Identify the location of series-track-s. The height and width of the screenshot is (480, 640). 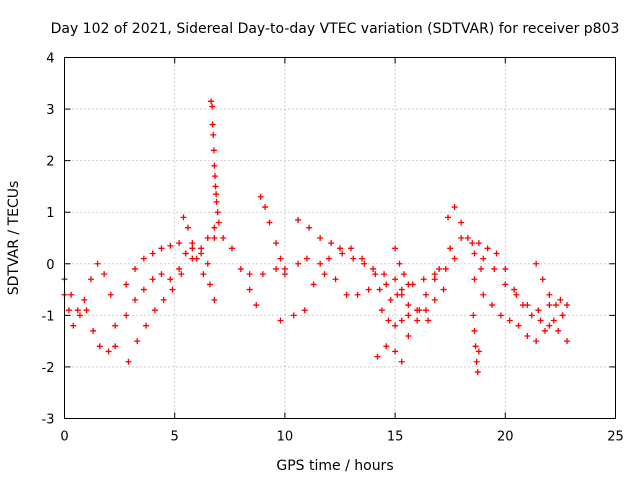
(549, 289).